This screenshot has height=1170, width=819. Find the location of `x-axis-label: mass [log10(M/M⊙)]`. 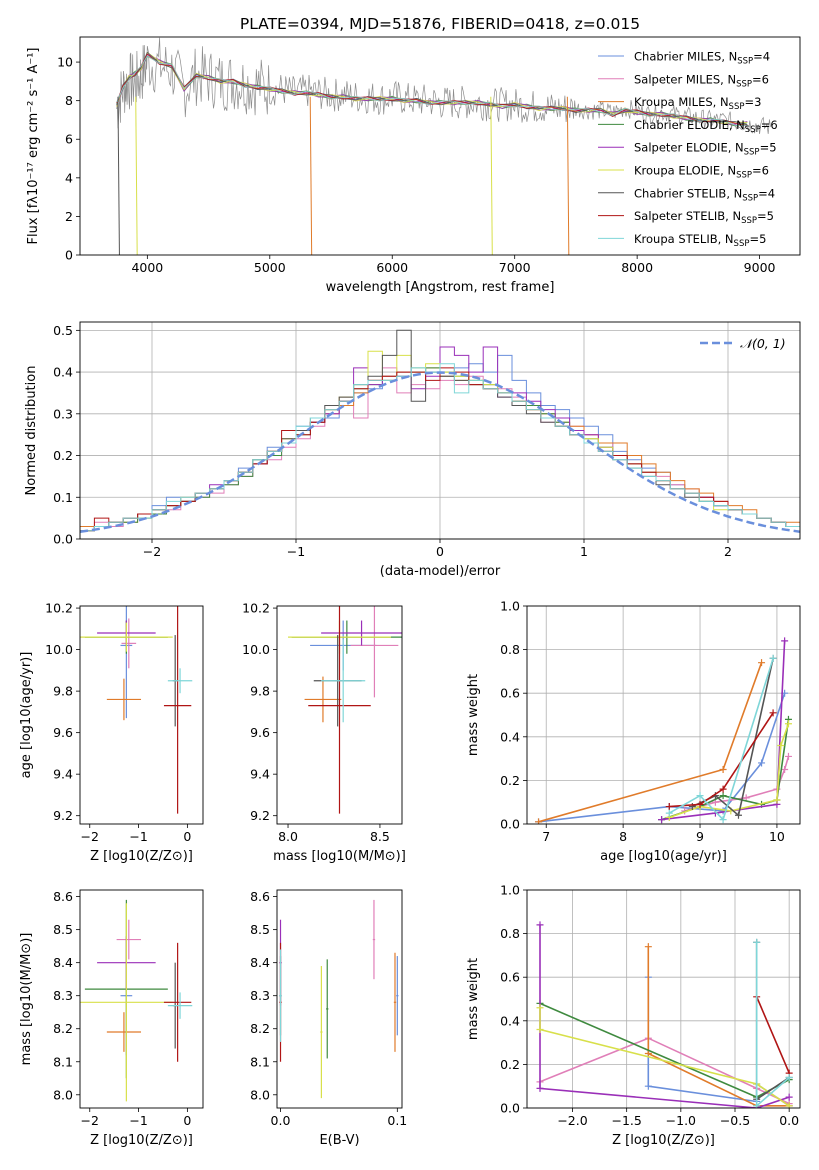

x-axis-label: mass [log10(M/M⊙)] is located at coordinates (339, 856).